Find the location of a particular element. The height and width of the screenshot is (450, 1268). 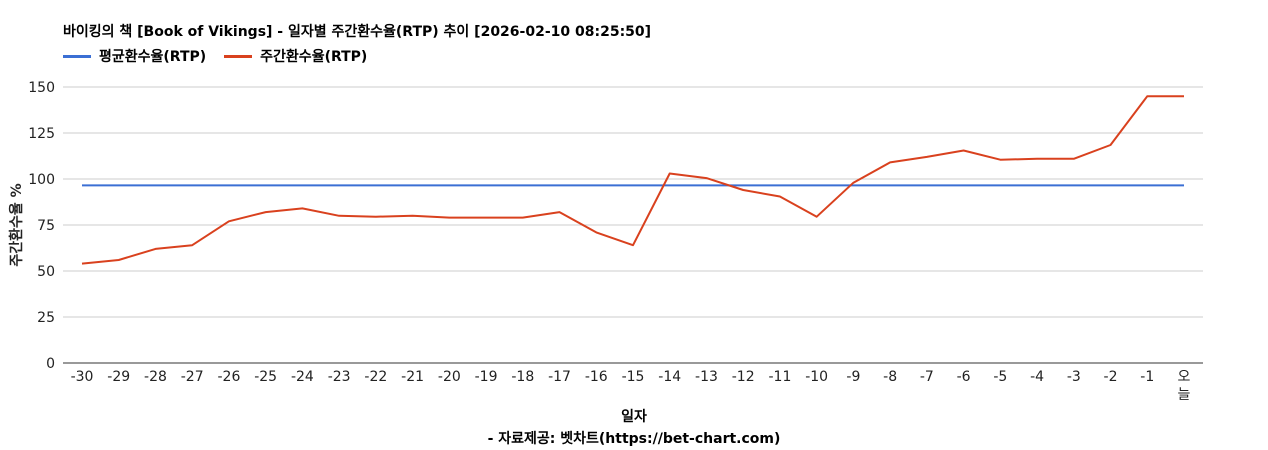

x-tick-label: -1 is located at coordinates (1147, 377).